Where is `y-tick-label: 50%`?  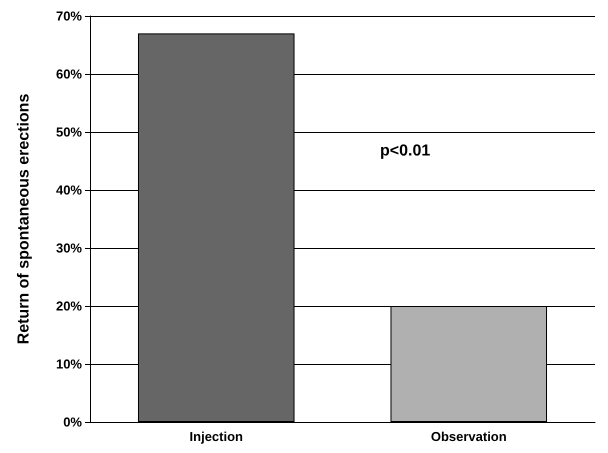
y-tick-label: 50% is located at coordinates (69, 132).